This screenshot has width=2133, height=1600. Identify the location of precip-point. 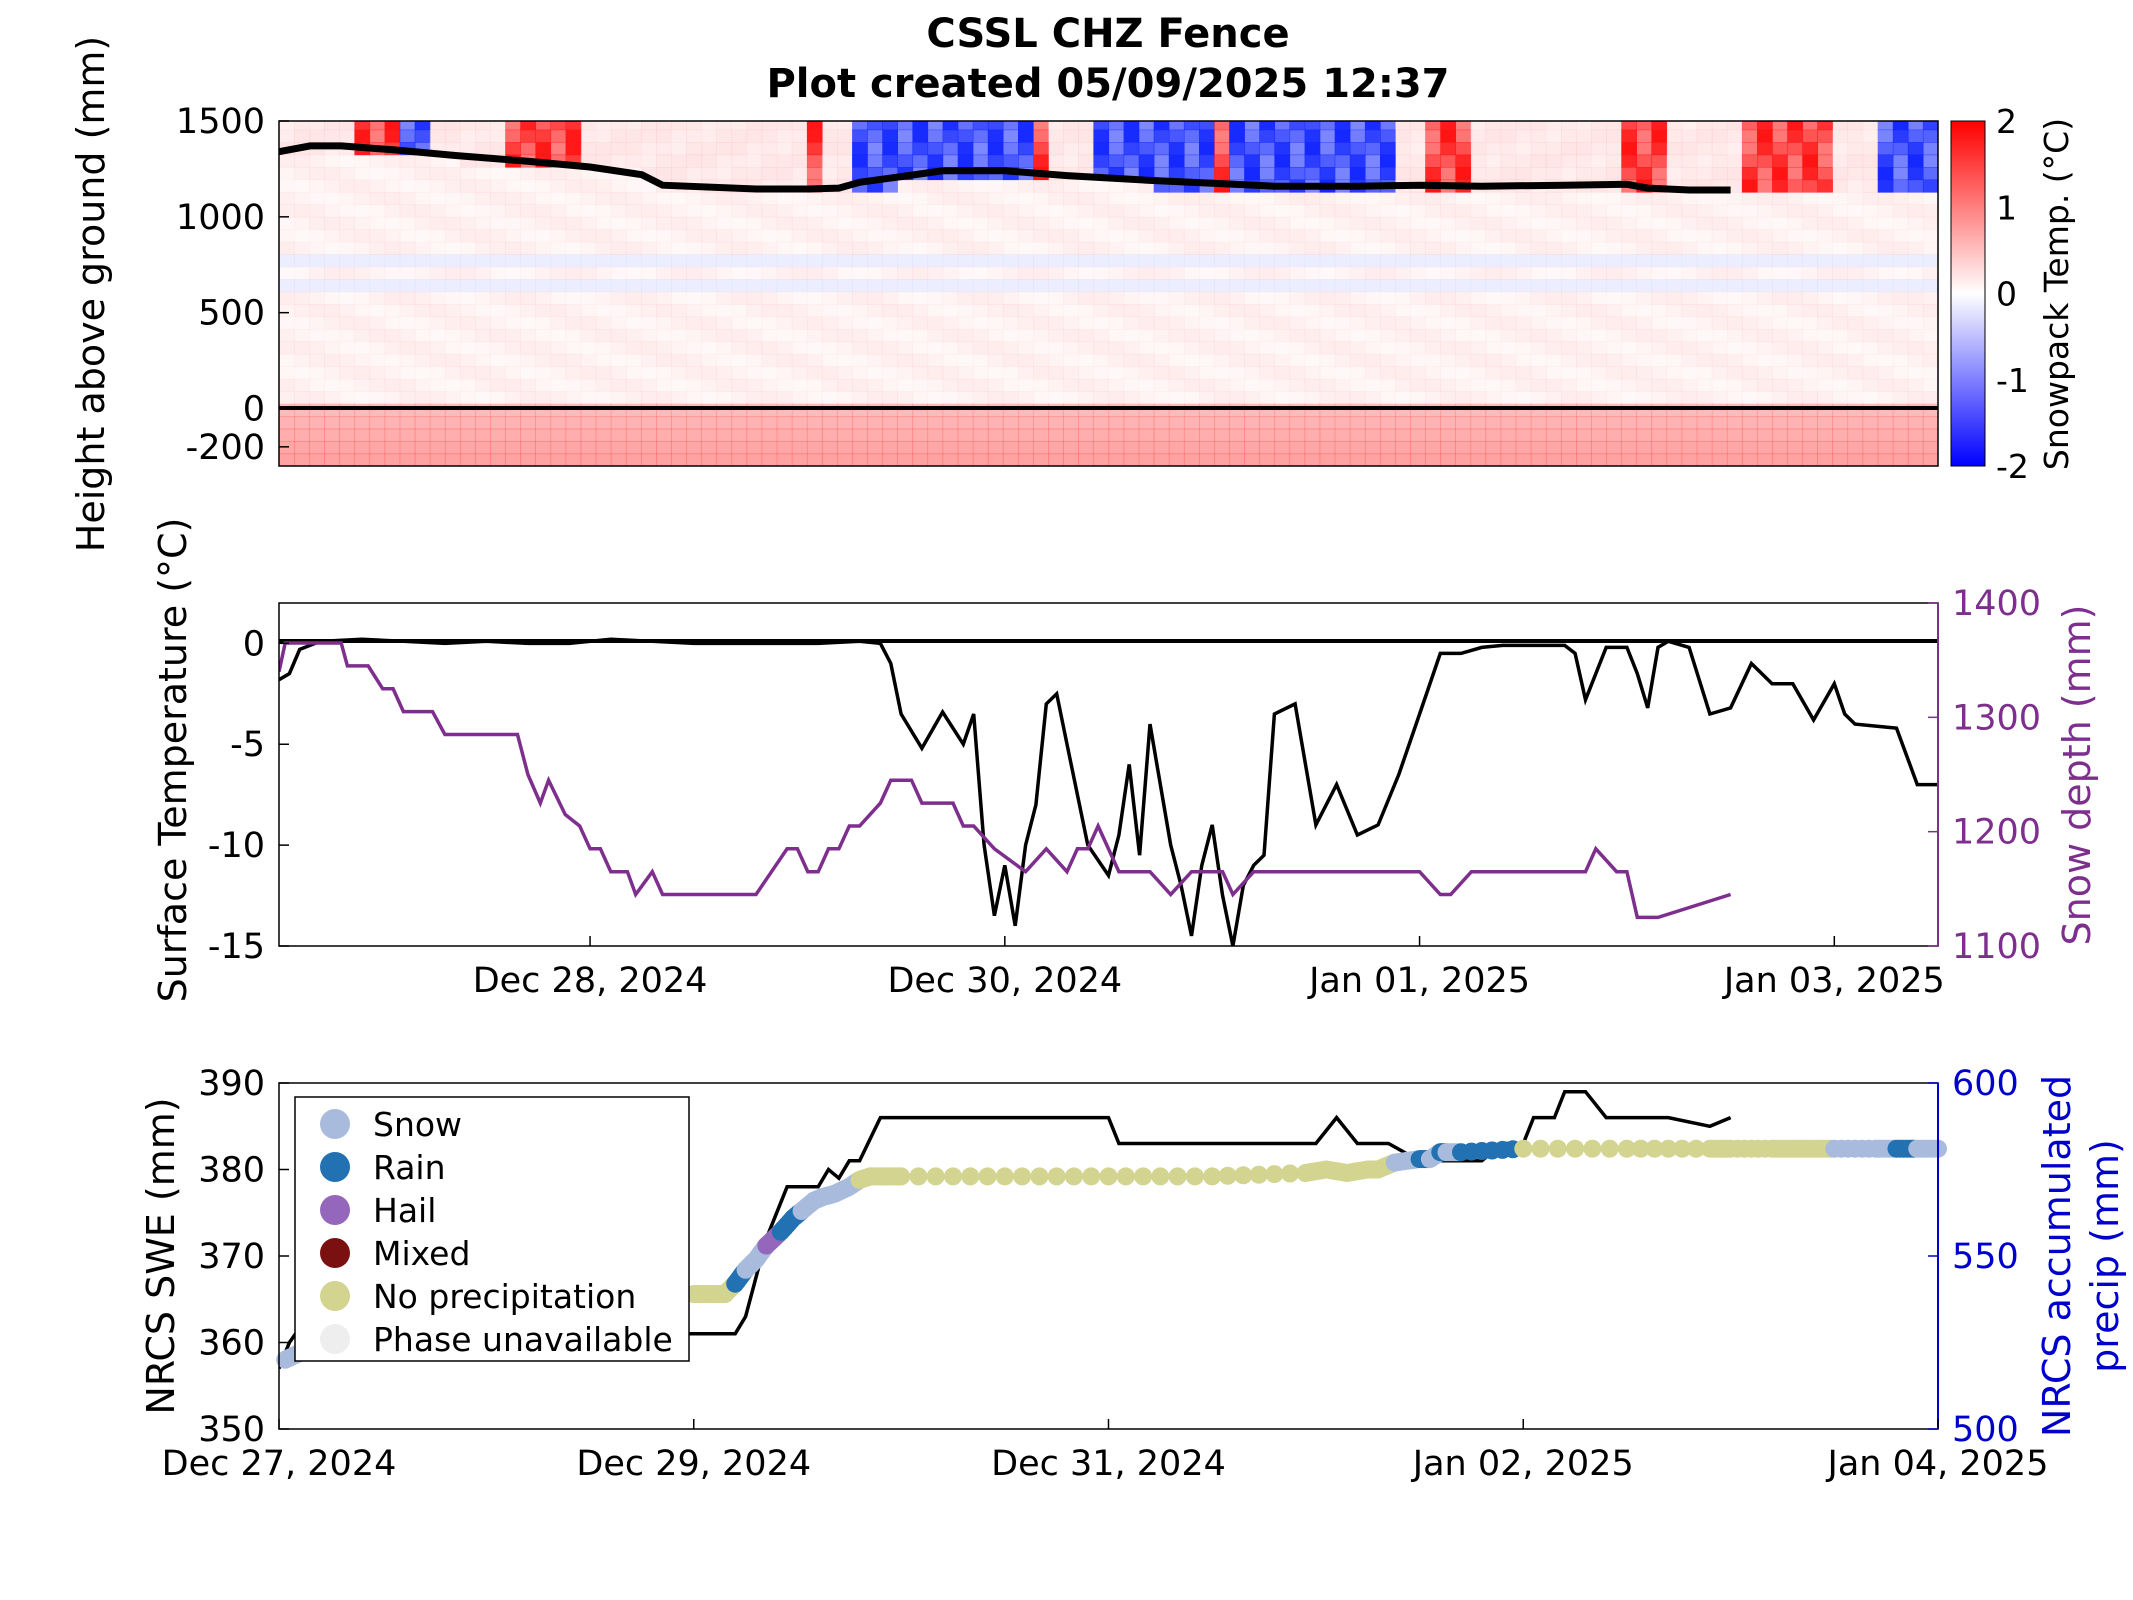
(1108, 1176).